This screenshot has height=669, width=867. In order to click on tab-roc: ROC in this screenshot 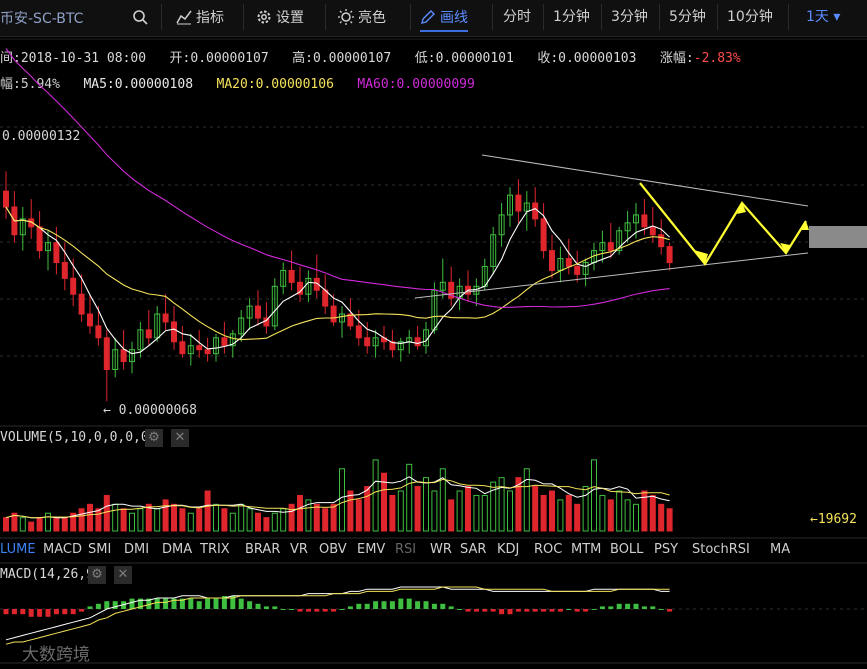, I will do `click(548, 549)`.